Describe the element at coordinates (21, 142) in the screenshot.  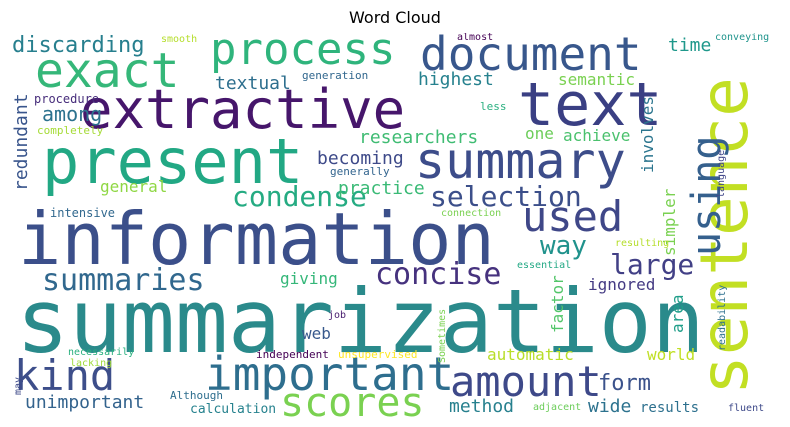
I see `word-redundant: redundant` at that location.